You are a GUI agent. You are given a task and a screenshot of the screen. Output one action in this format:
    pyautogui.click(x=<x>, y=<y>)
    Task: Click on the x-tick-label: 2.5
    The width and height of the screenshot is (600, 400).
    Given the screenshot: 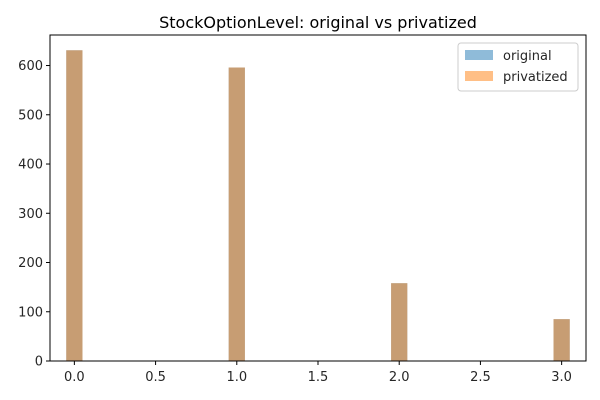 What is the action you would take?
    pyautogui.click(x=480, y=377)
    